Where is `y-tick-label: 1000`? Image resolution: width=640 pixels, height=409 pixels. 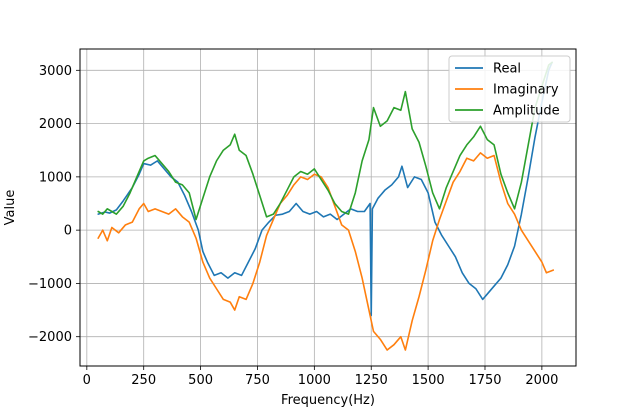
y-tick-label: 1000 is located at coordinates (55, 177).